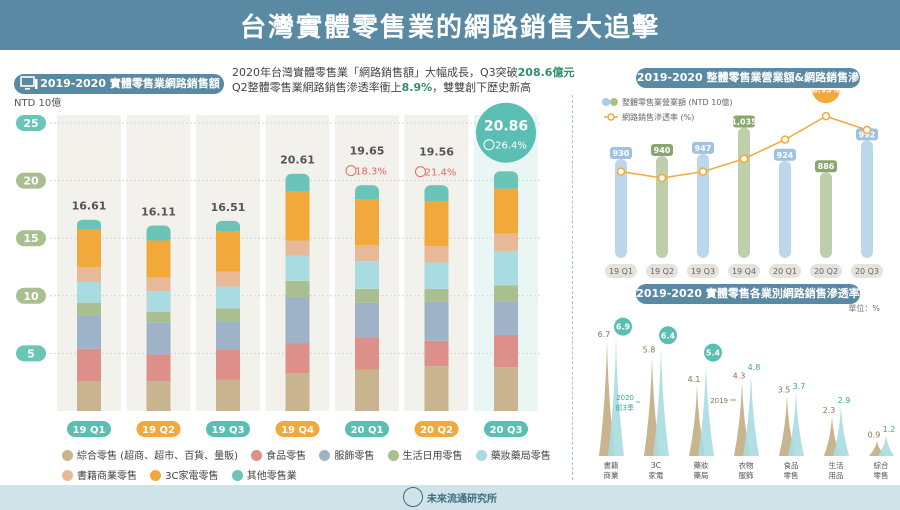 Image resolution: width=900 pixels, height=510 pixels. I want to click on category-label: 家電, so click(656, 475).